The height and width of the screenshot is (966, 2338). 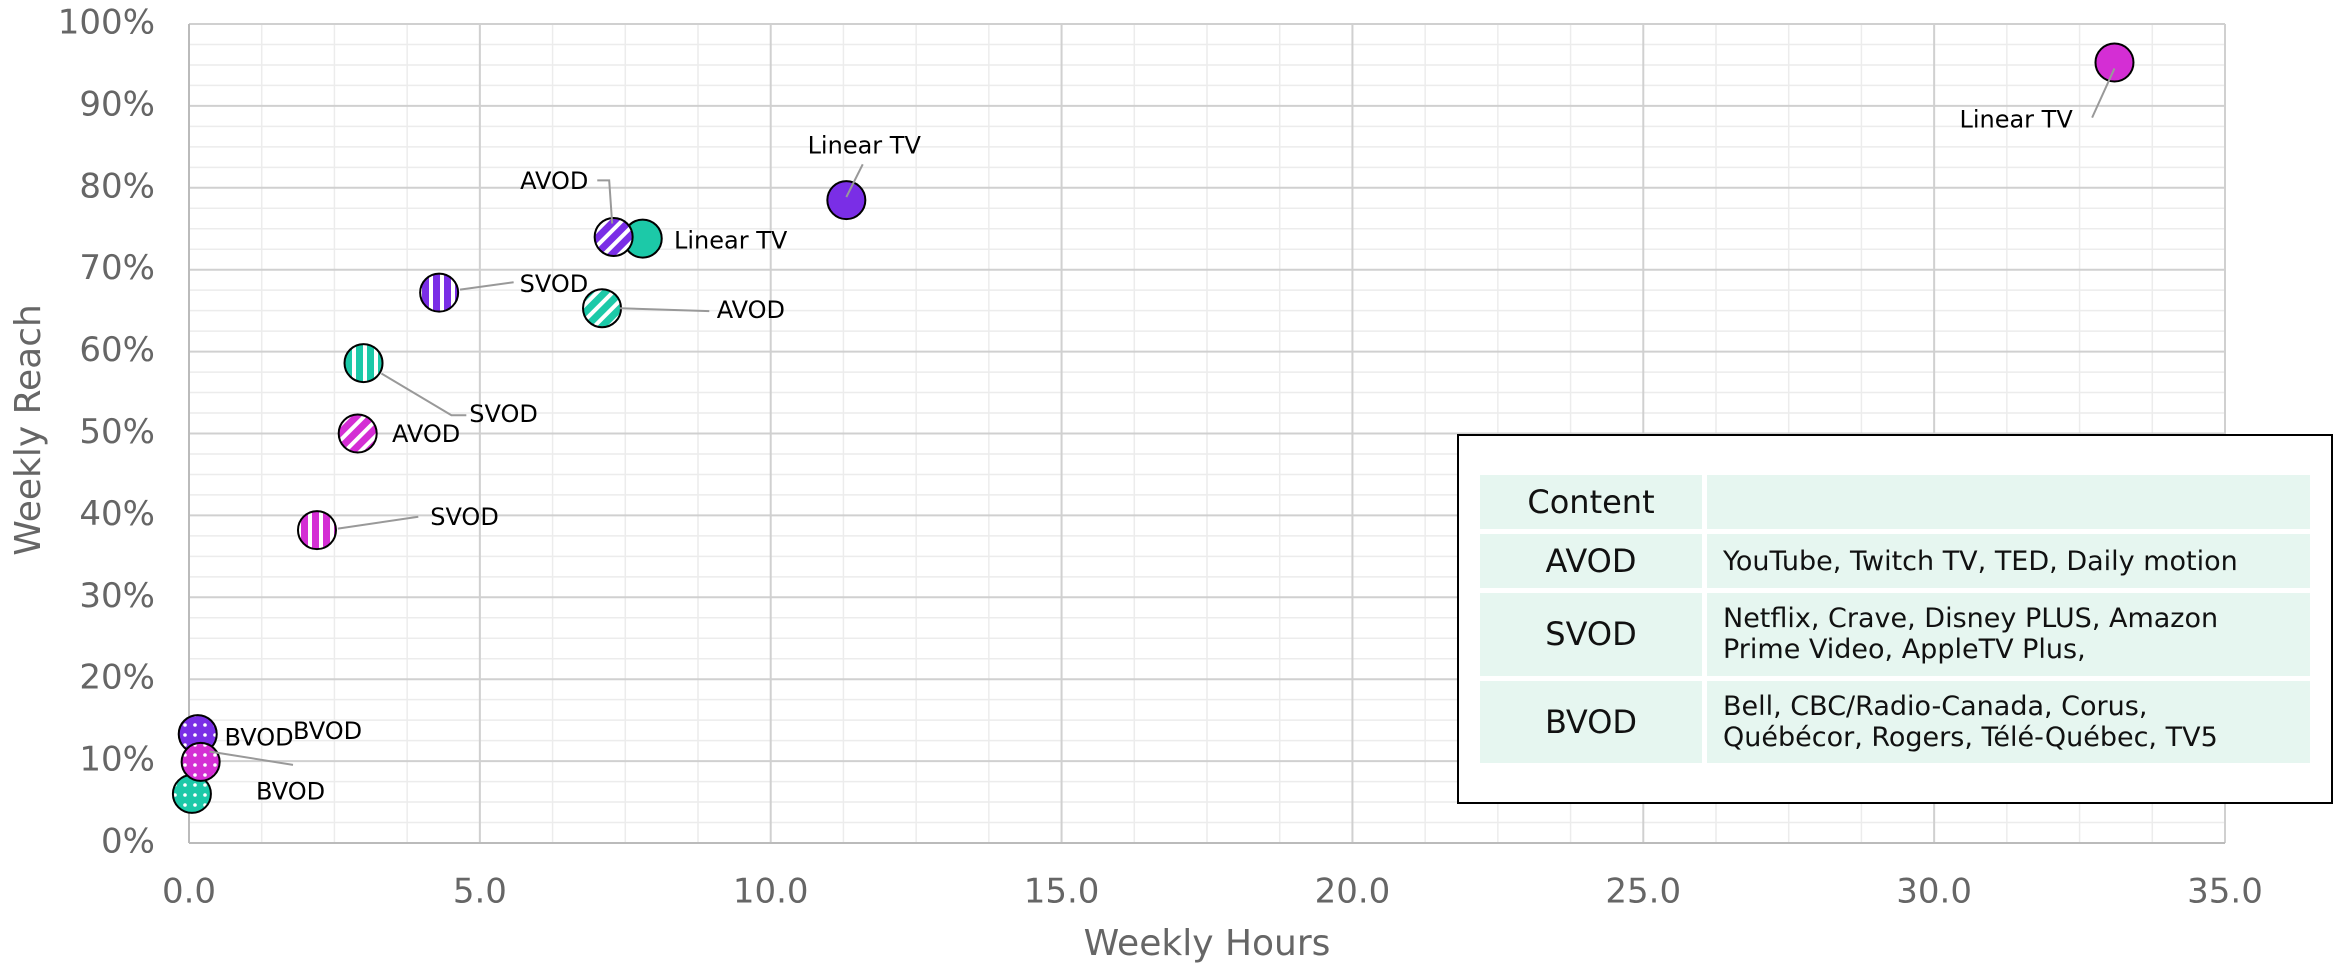 I want to click on x-axis-title: Weekly Hours, so click(x=1207, y=943).